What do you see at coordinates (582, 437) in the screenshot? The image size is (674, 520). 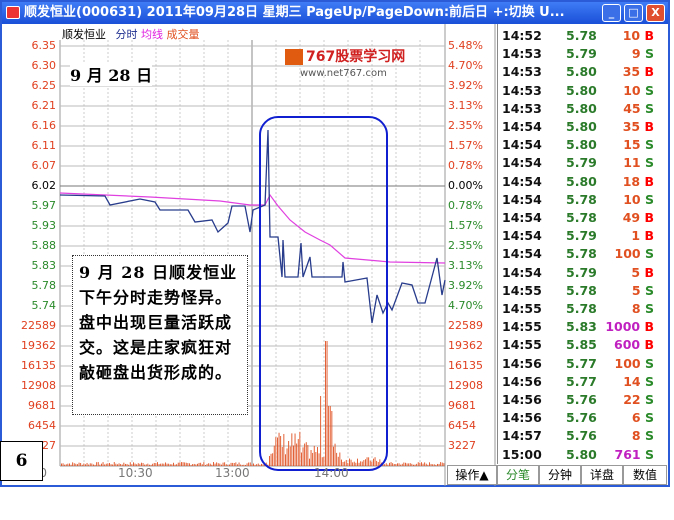 I see `trade-row: 14:57 5.76 8 S` at bounding box center [582, 437].